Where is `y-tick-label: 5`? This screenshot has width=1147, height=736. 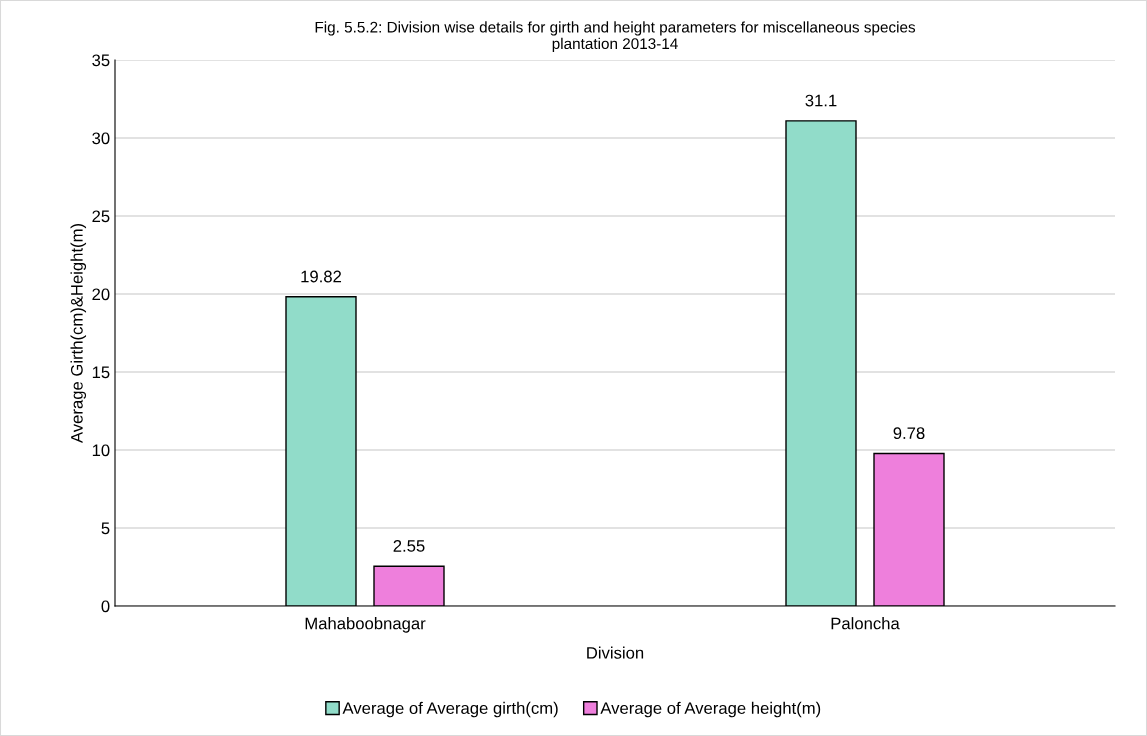 y-tick-label: 5 is located at coordinates (105, 528).